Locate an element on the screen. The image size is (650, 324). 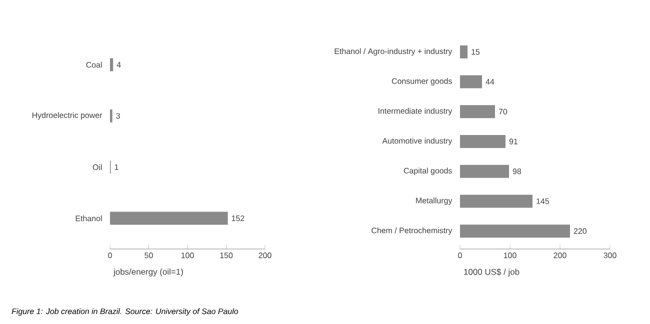
x-axis-title: jobs/energy (oil=1) is located at coordinates (148, 272).